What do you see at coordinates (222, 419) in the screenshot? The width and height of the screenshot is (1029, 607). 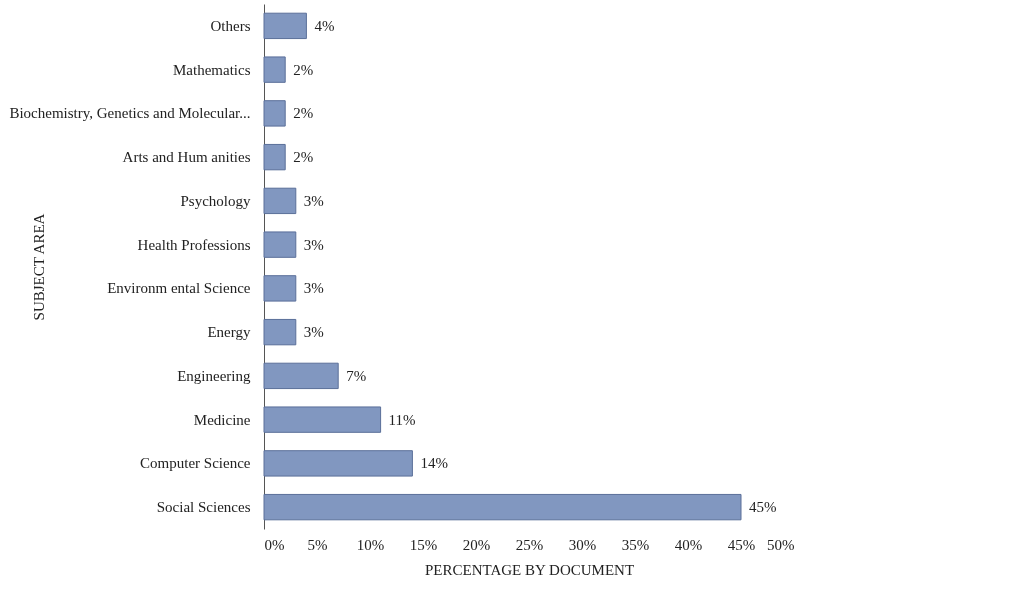 I see `y-tick-label: Medicine` at bounding box center [222, 419].